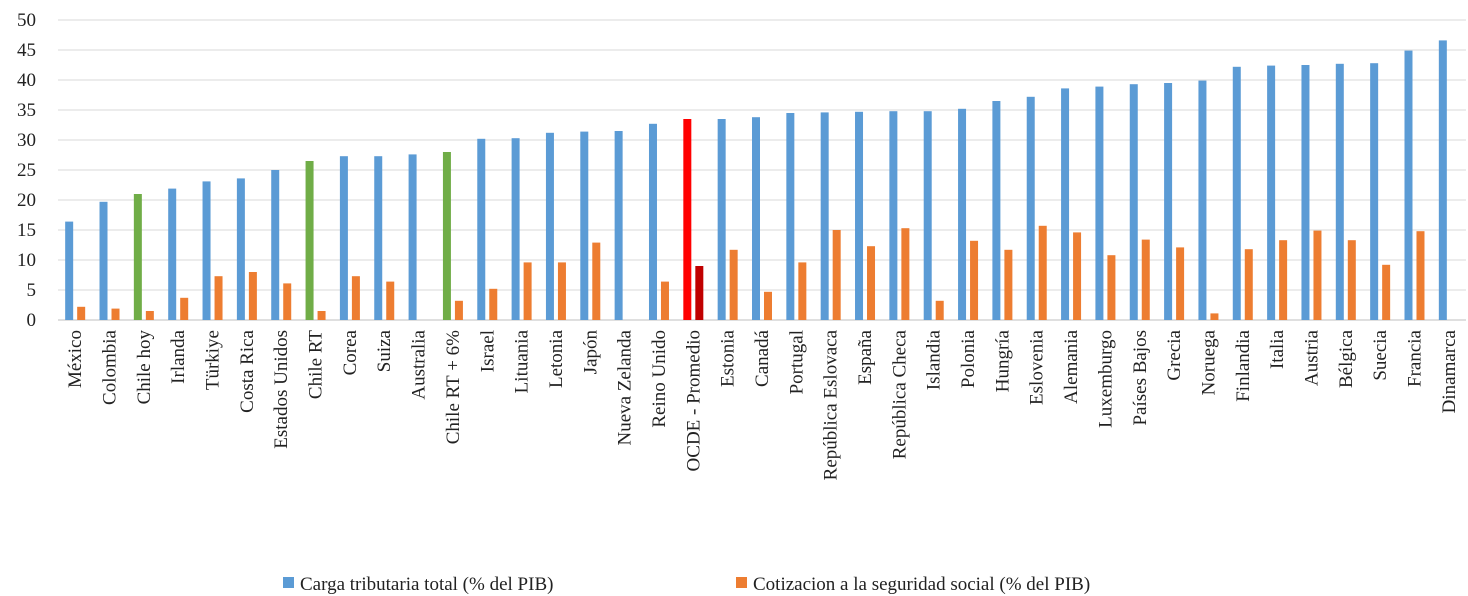  Describe the element at coordinates (865, 356) in the screenshot. I see `category-label: España` at that location.